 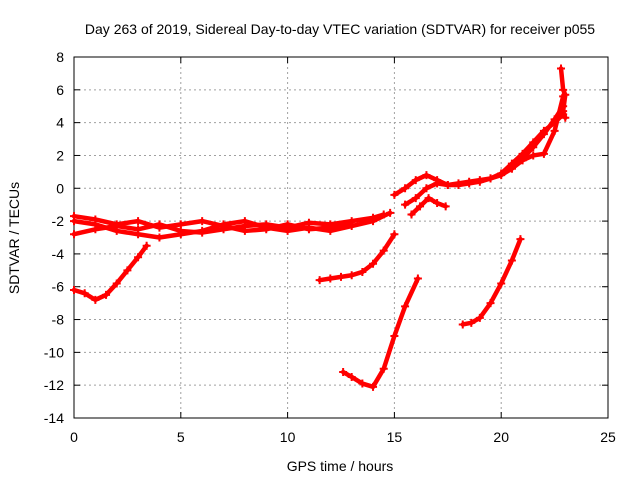 I want to click on y-tick-labels: -14 -12 -10 -8 -6 -4 -2 0 2 4 6 8, so click(x=54, y=237).